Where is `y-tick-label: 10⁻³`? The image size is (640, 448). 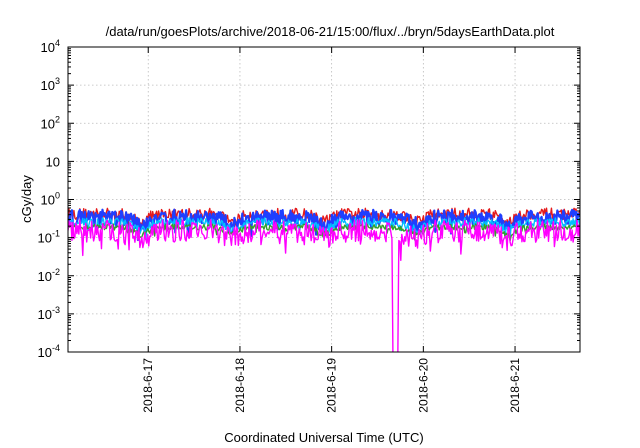 y-tick-label: 10⁻³ is located at coordinates (49, 313).